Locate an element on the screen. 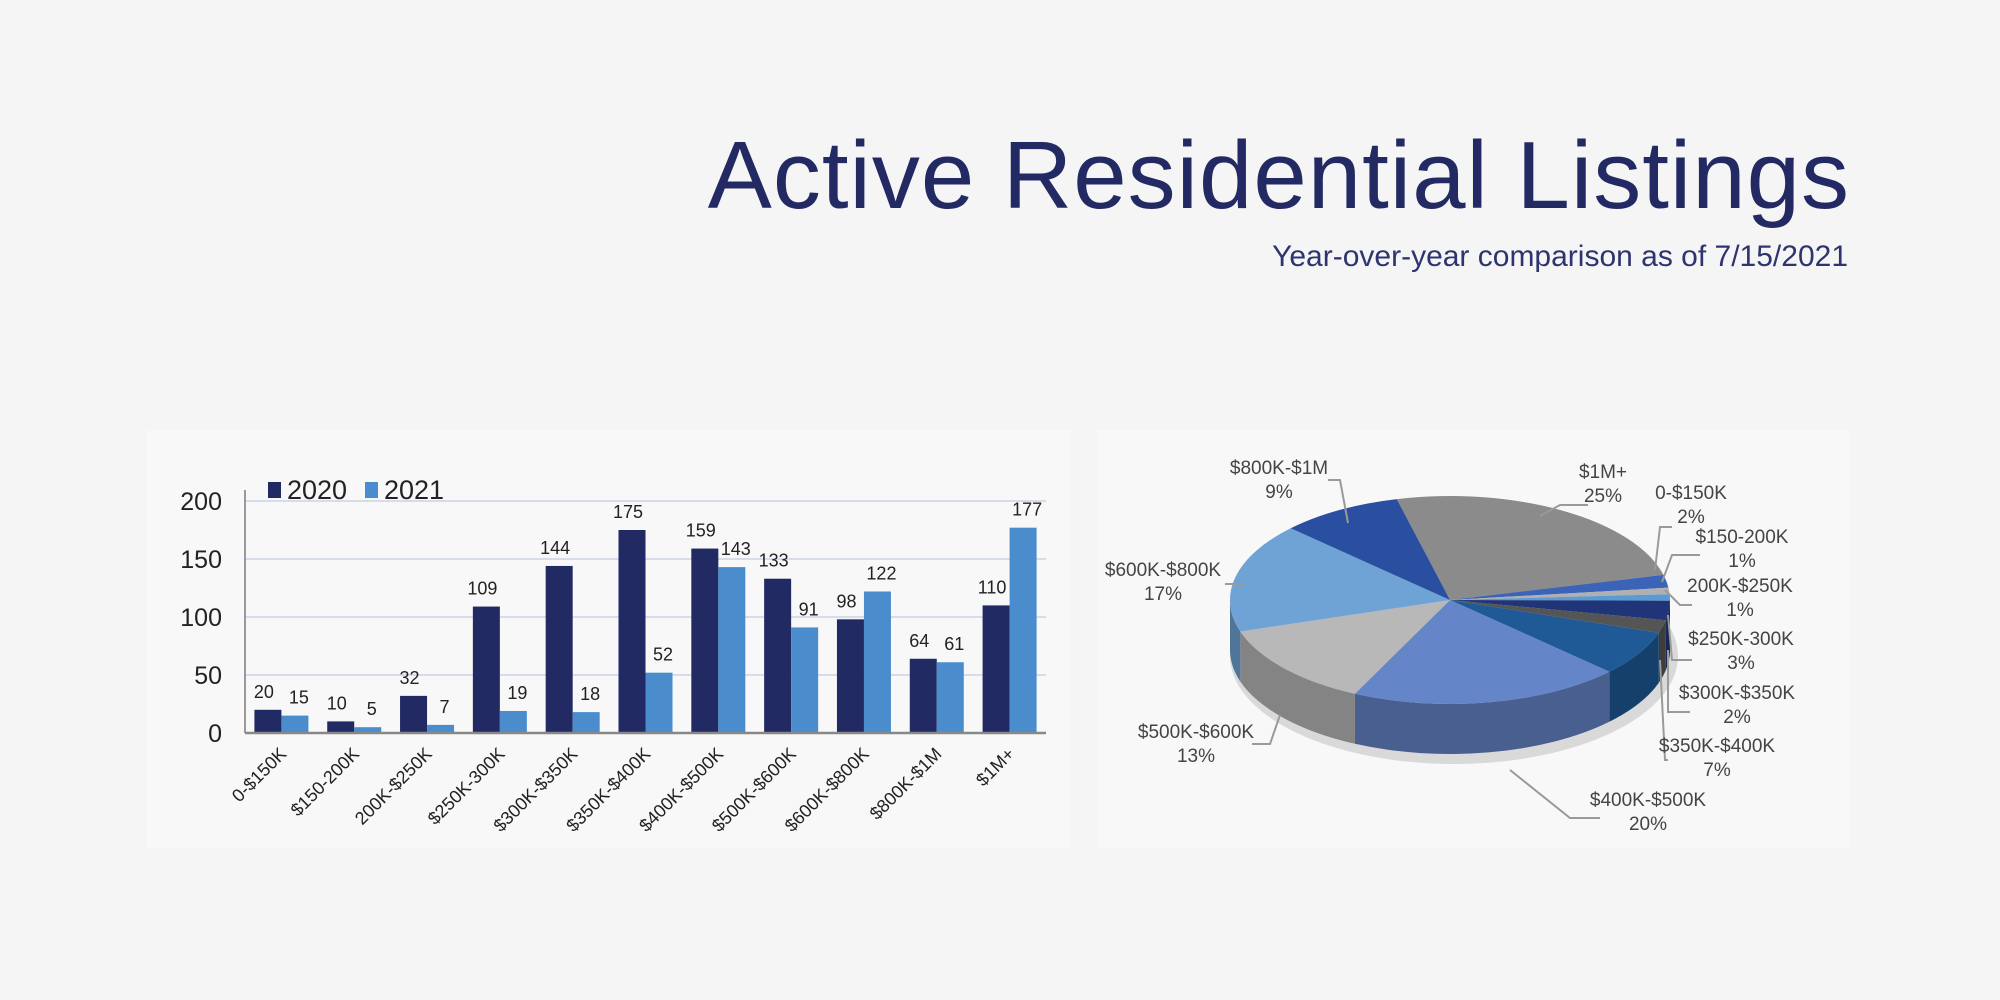  pie-pct: 20% is located at coordinates (1648, 824).